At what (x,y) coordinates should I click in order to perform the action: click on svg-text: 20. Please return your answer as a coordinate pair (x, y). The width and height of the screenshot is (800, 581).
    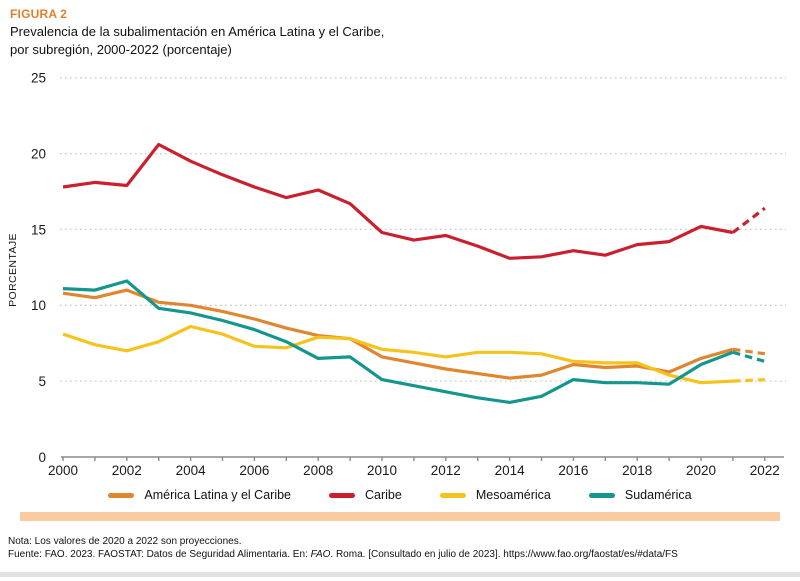
    Looking at the image, I should click on (38, 153).